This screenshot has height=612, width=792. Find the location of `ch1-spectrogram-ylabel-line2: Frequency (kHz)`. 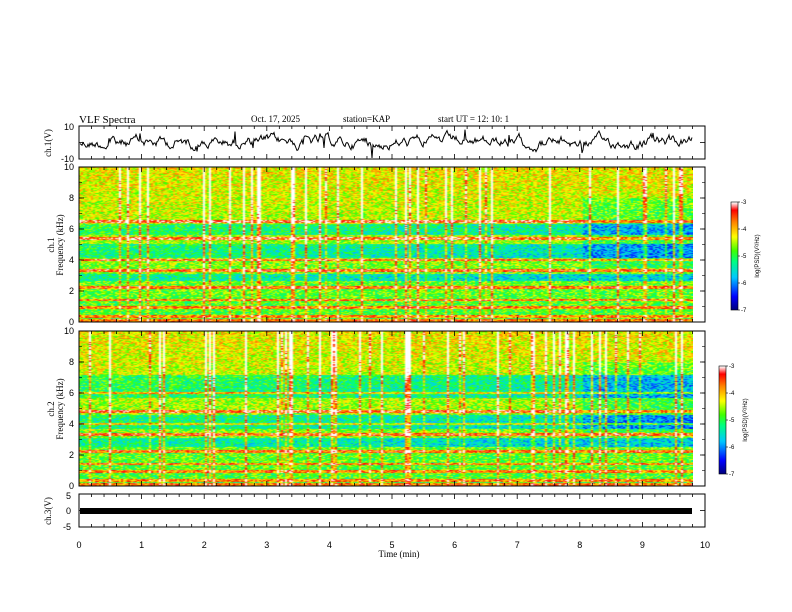

ch1-spectrogram-ylabel-line2: Frequency (kHz) is located at coordinates (60, 244).